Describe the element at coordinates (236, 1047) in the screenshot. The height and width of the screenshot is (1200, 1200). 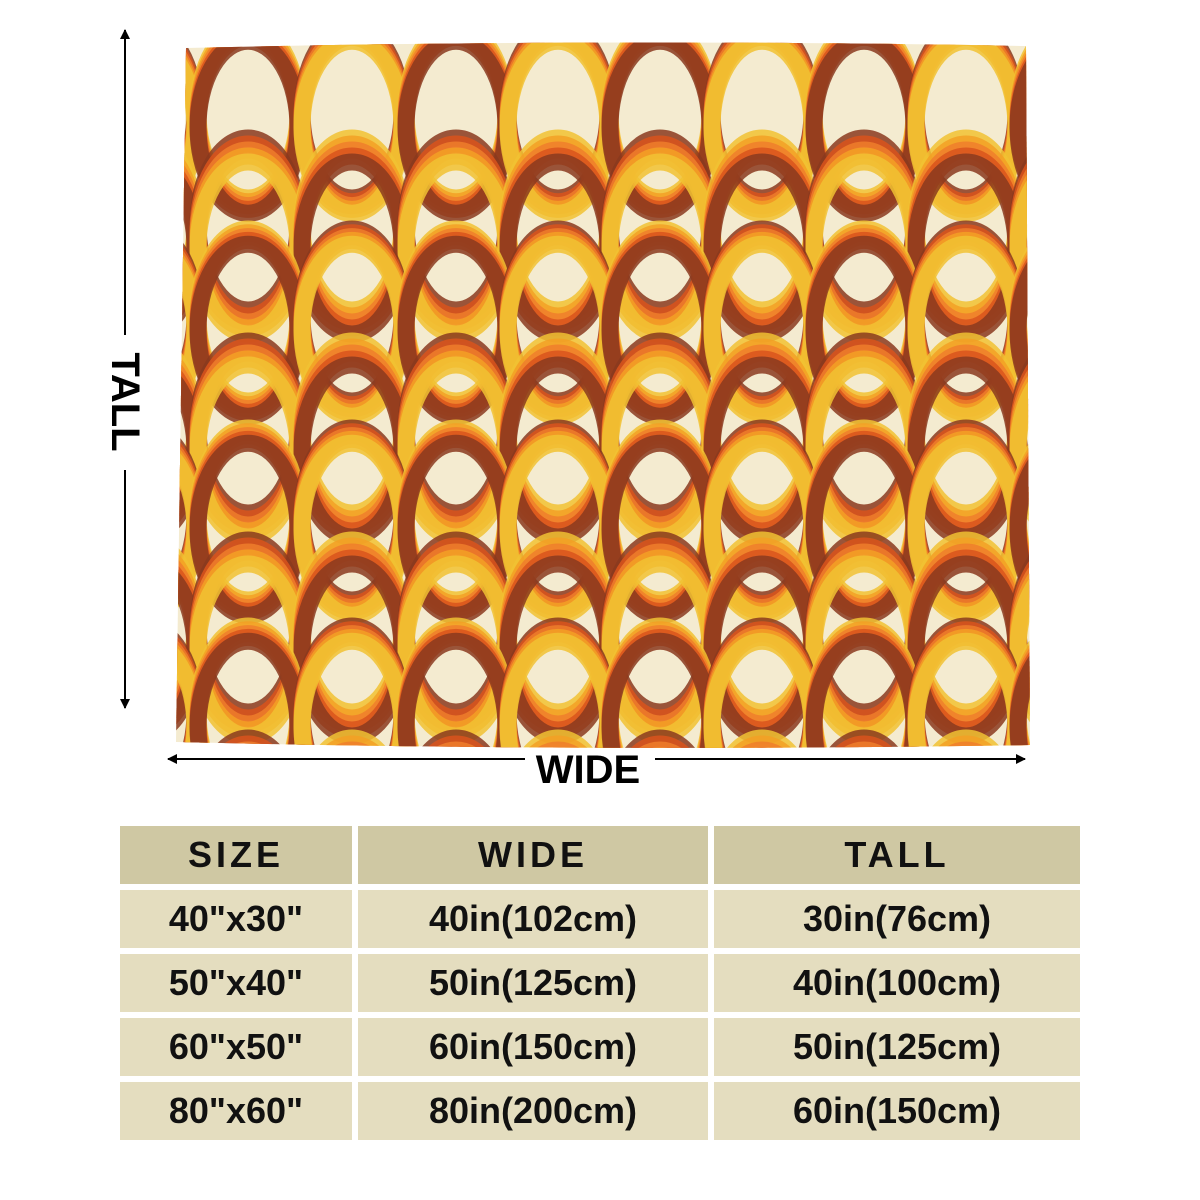
I see `size-cell: 60"x50"` at that location.